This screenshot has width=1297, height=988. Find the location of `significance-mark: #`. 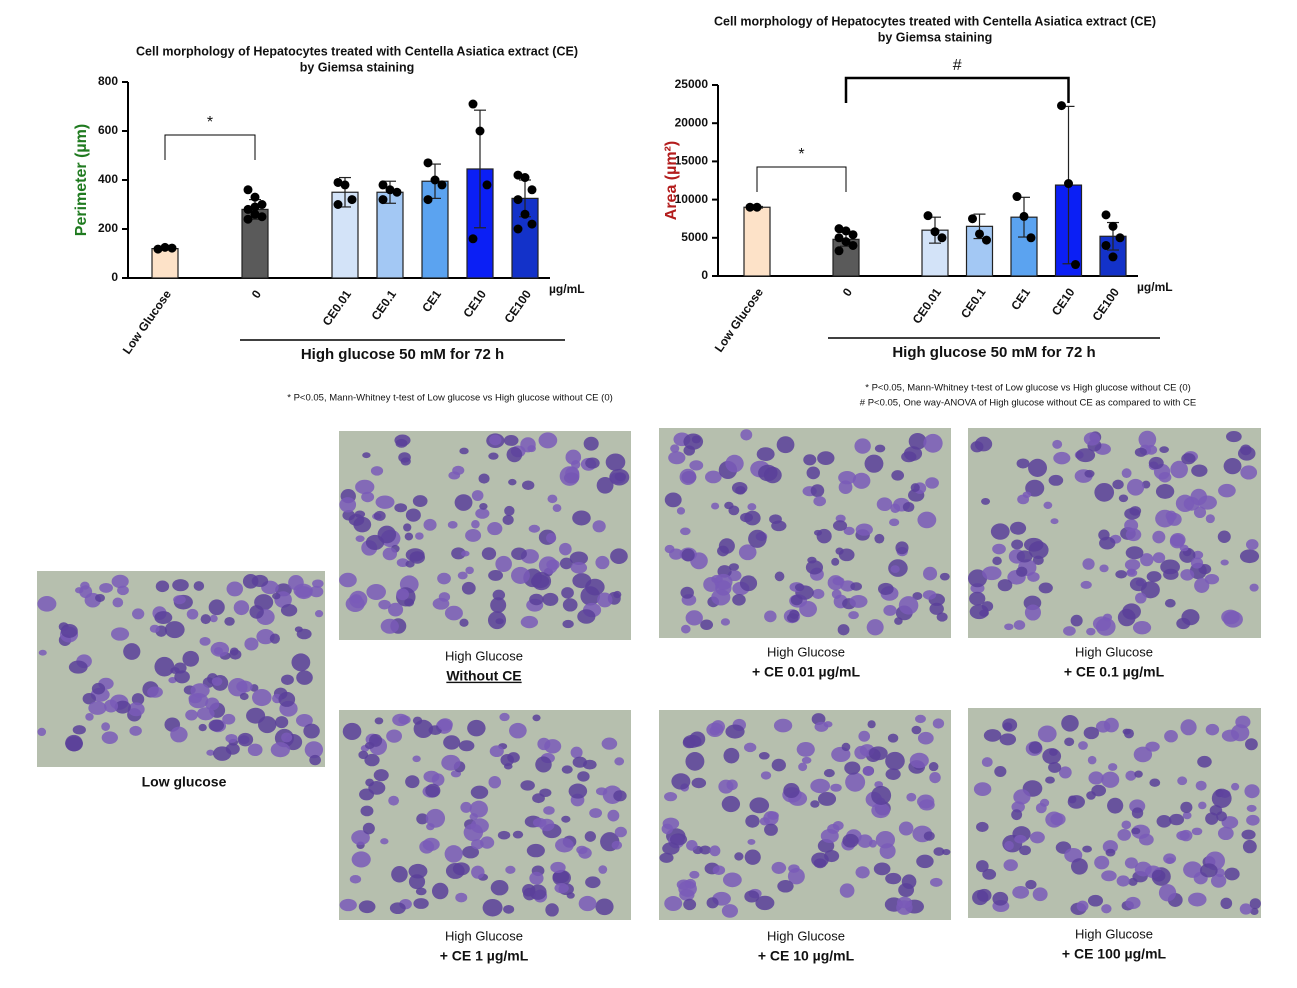

significance-mark: # is located at coordinates (957, 65).